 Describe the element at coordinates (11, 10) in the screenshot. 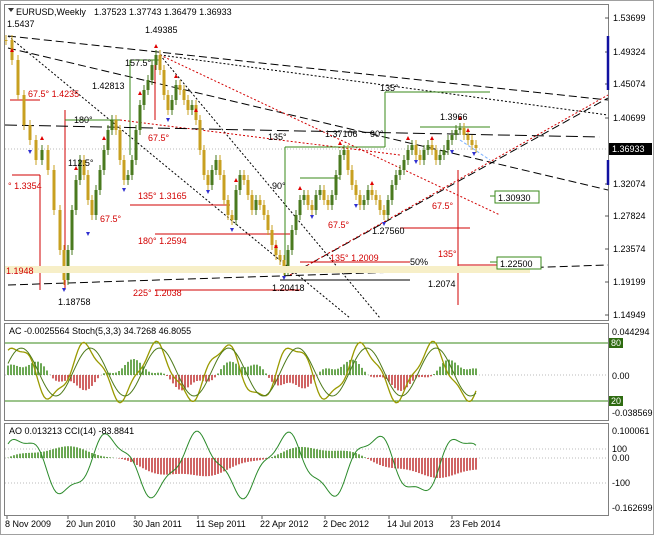

I see `dropdown-triangle-icon` at that location.